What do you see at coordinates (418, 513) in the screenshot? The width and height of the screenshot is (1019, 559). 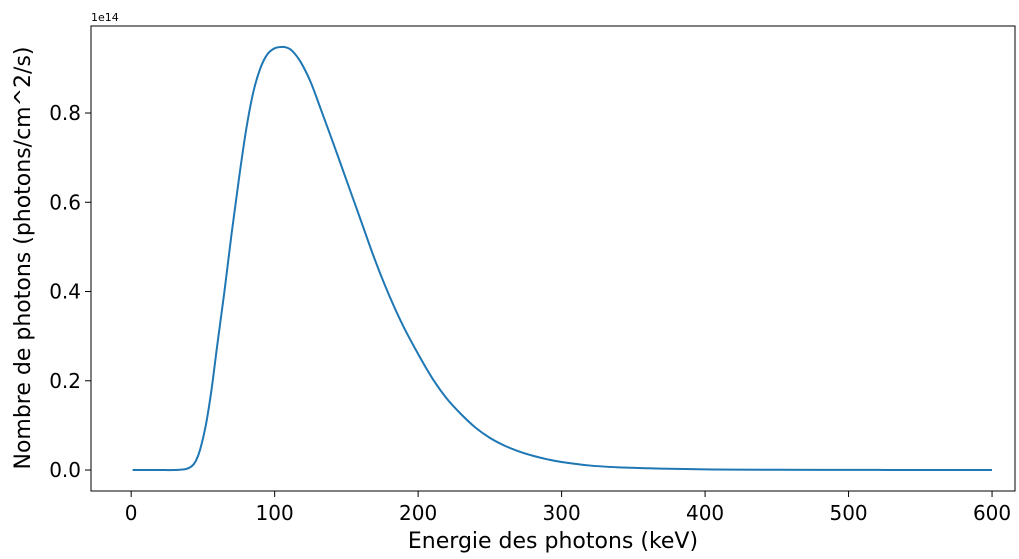 I see `x-tick-label: 200` at bounding box center [418, 513].